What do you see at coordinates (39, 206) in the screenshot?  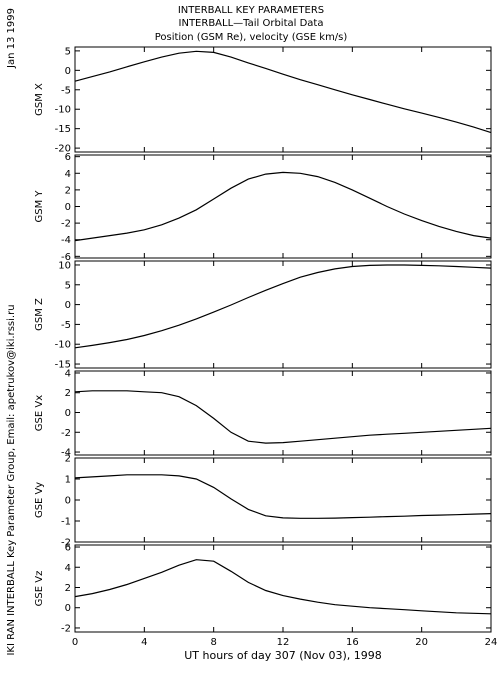 I see `y-axis-label: GSM Y` at bounding box center [39, 206].